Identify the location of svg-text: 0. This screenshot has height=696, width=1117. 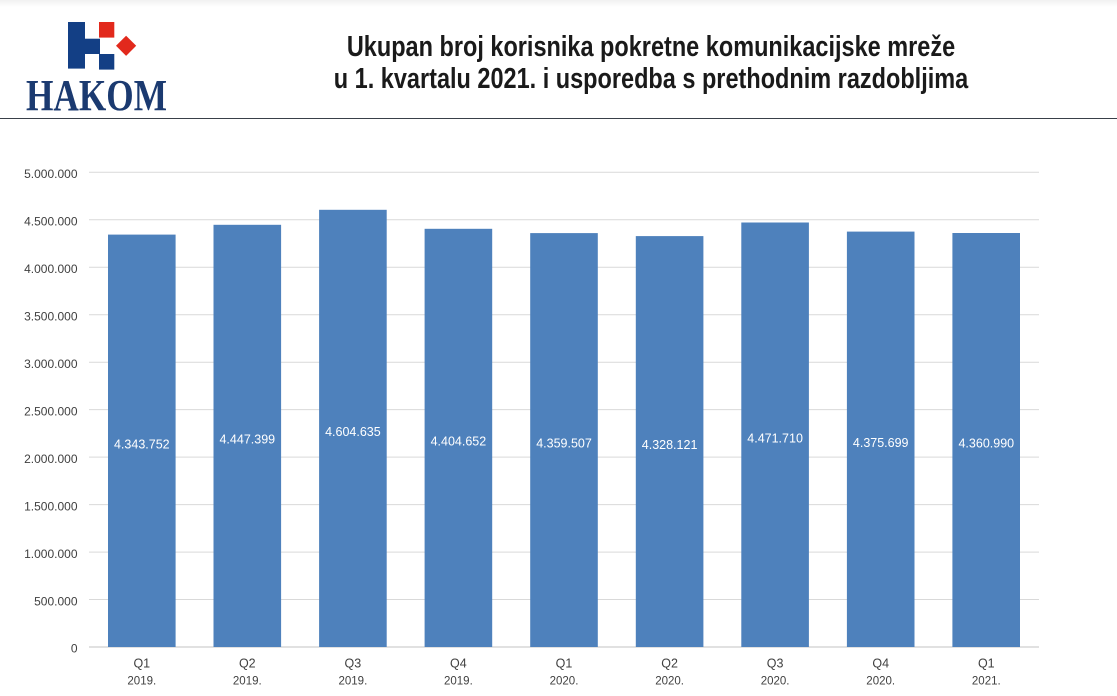
(74, 649).